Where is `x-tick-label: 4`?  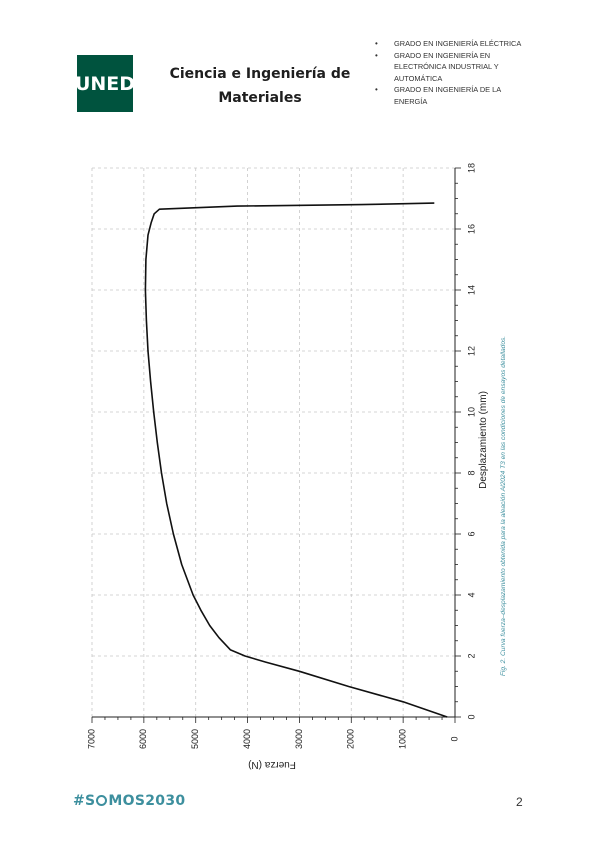 x-tick-label: 4 is located at coordinates (471, 594).